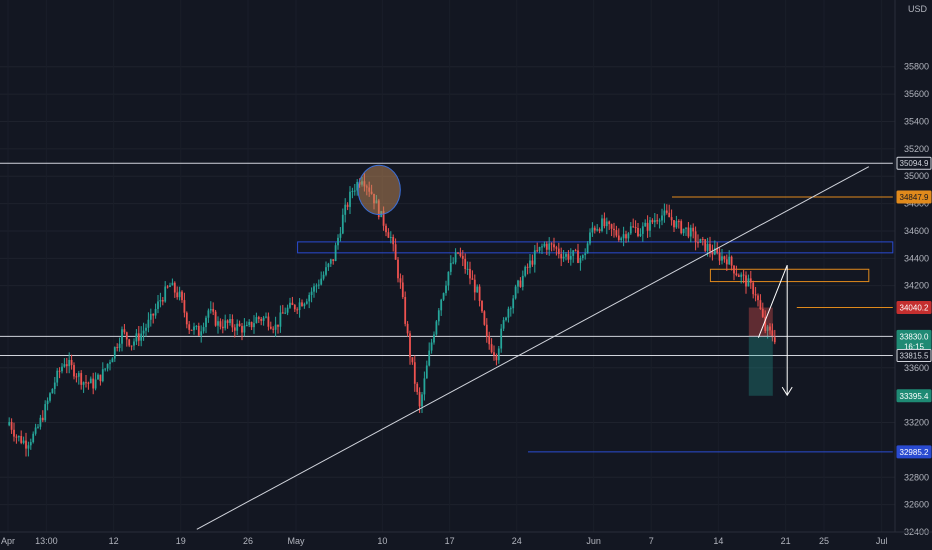  I want to click on highlight-ellipse, so click(379, 190).